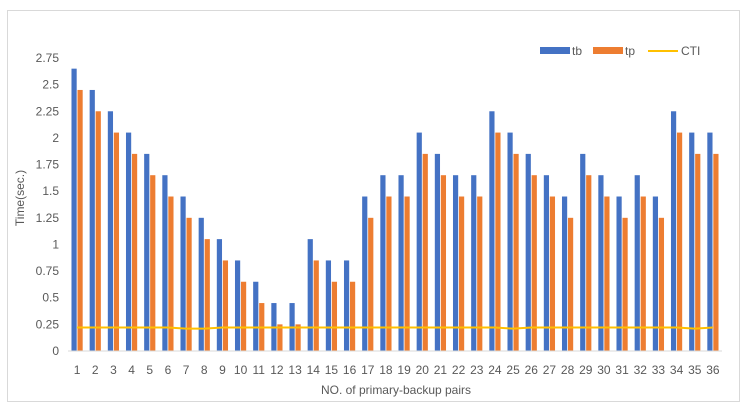 The width and height of the screenshot is (750, 410). I want to click on x-tick-label: 14, so click(314, 370).